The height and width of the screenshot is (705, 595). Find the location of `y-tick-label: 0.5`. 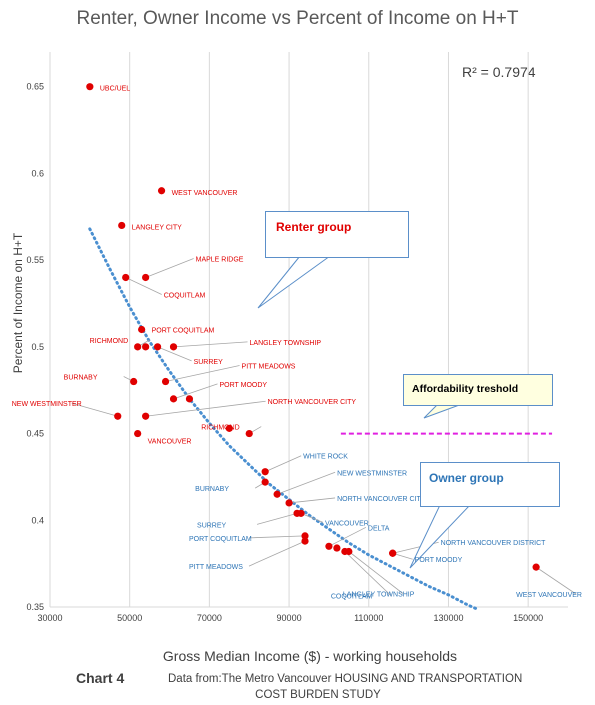

y-tick-label: 0.5 is located at coordinates (37, 347).